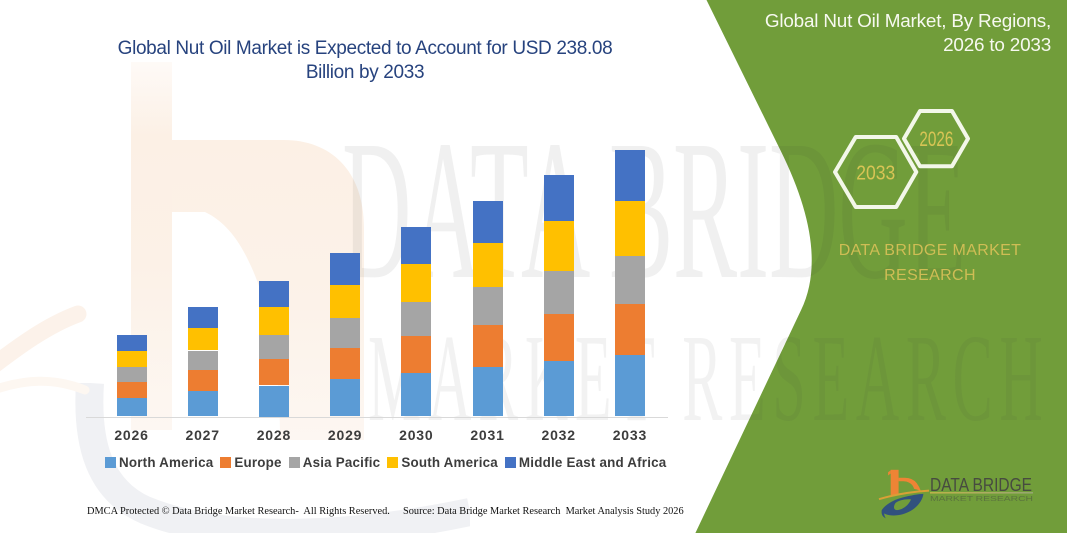 The width and height of the screenshot is (1067, 533). I want to click on svg-text: DATA BRIDGE, so click(981, 484).